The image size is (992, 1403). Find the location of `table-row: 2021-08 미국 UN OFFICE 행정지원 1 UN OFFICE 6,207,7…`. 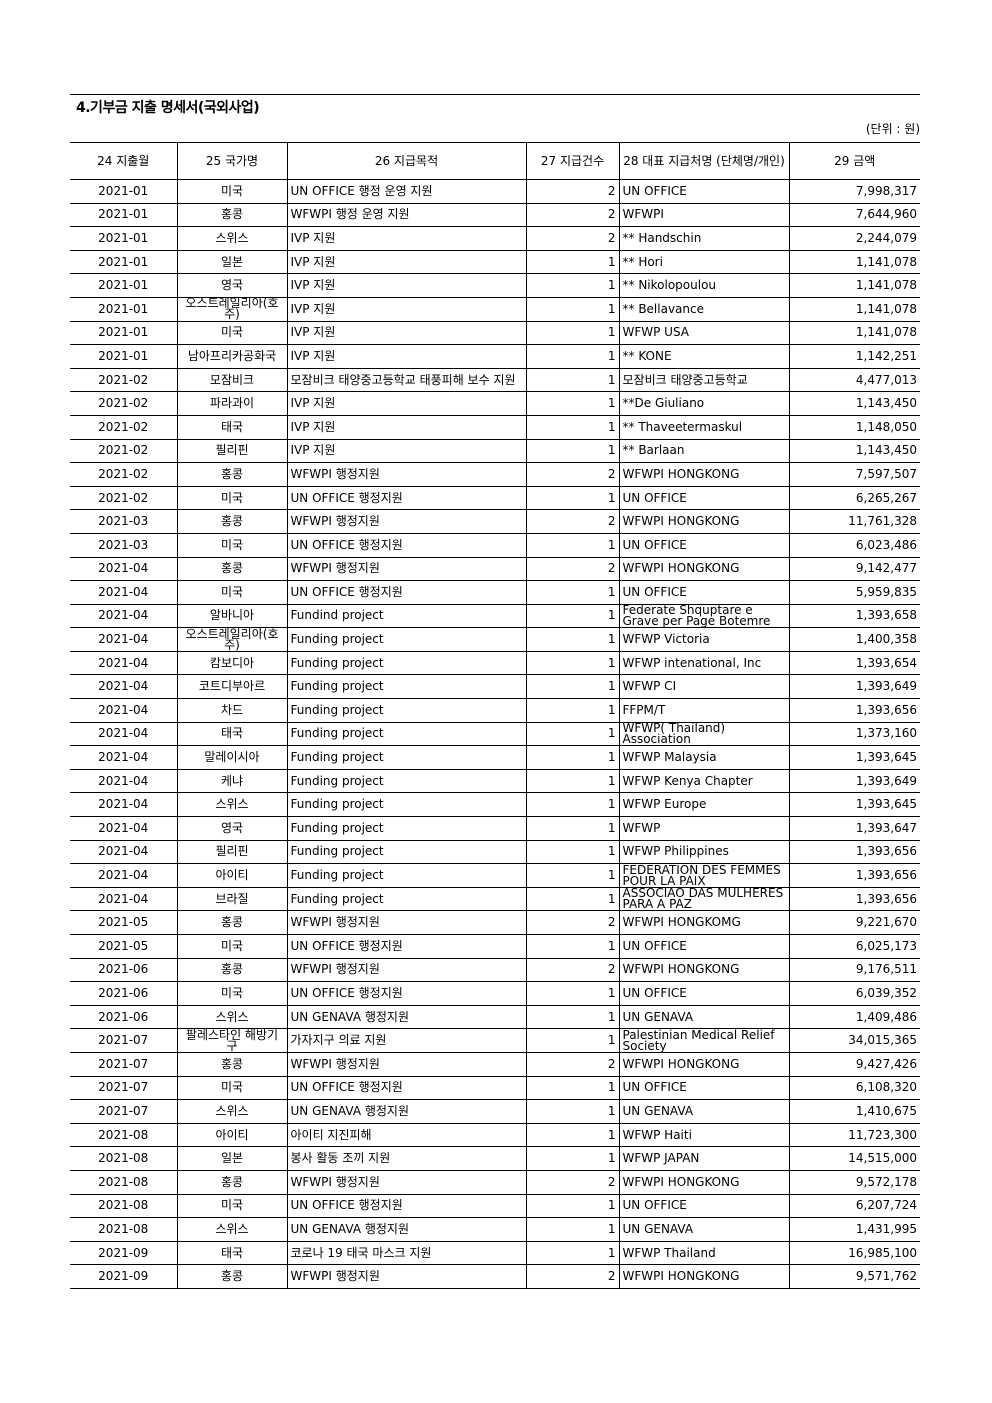

table-row: 2021-08 미국 UN OFFICE 행정지원 1 UN OFFICE 6,207,7… is located at coordinates (495, 1206).